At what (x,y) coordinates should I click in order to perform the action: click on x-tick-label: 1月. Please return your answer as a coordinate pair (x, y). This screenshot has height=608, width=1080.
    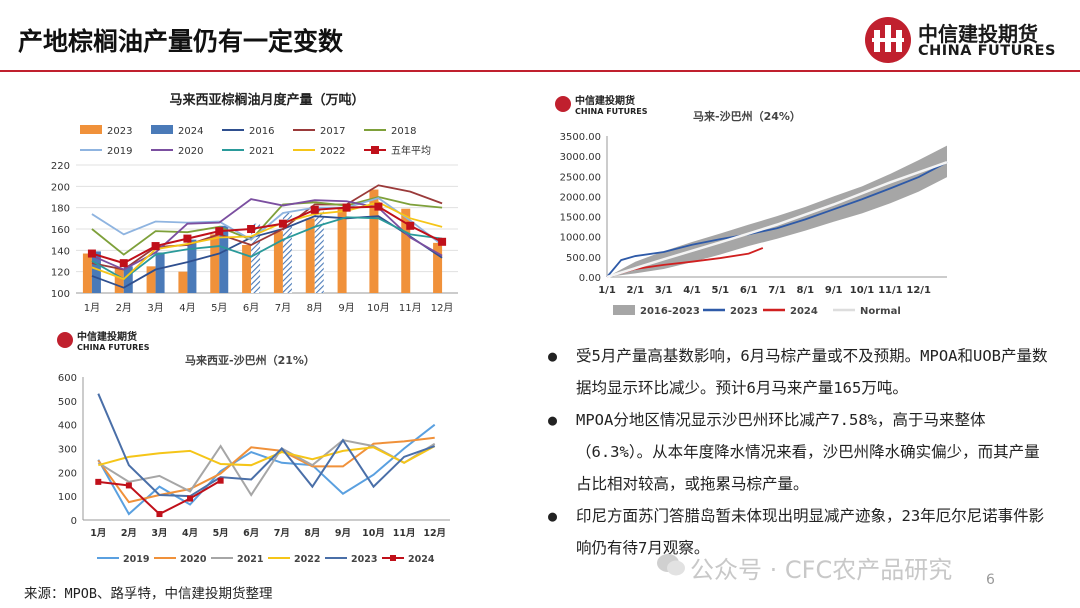
    Looking at the image, I should click on (92, 308).